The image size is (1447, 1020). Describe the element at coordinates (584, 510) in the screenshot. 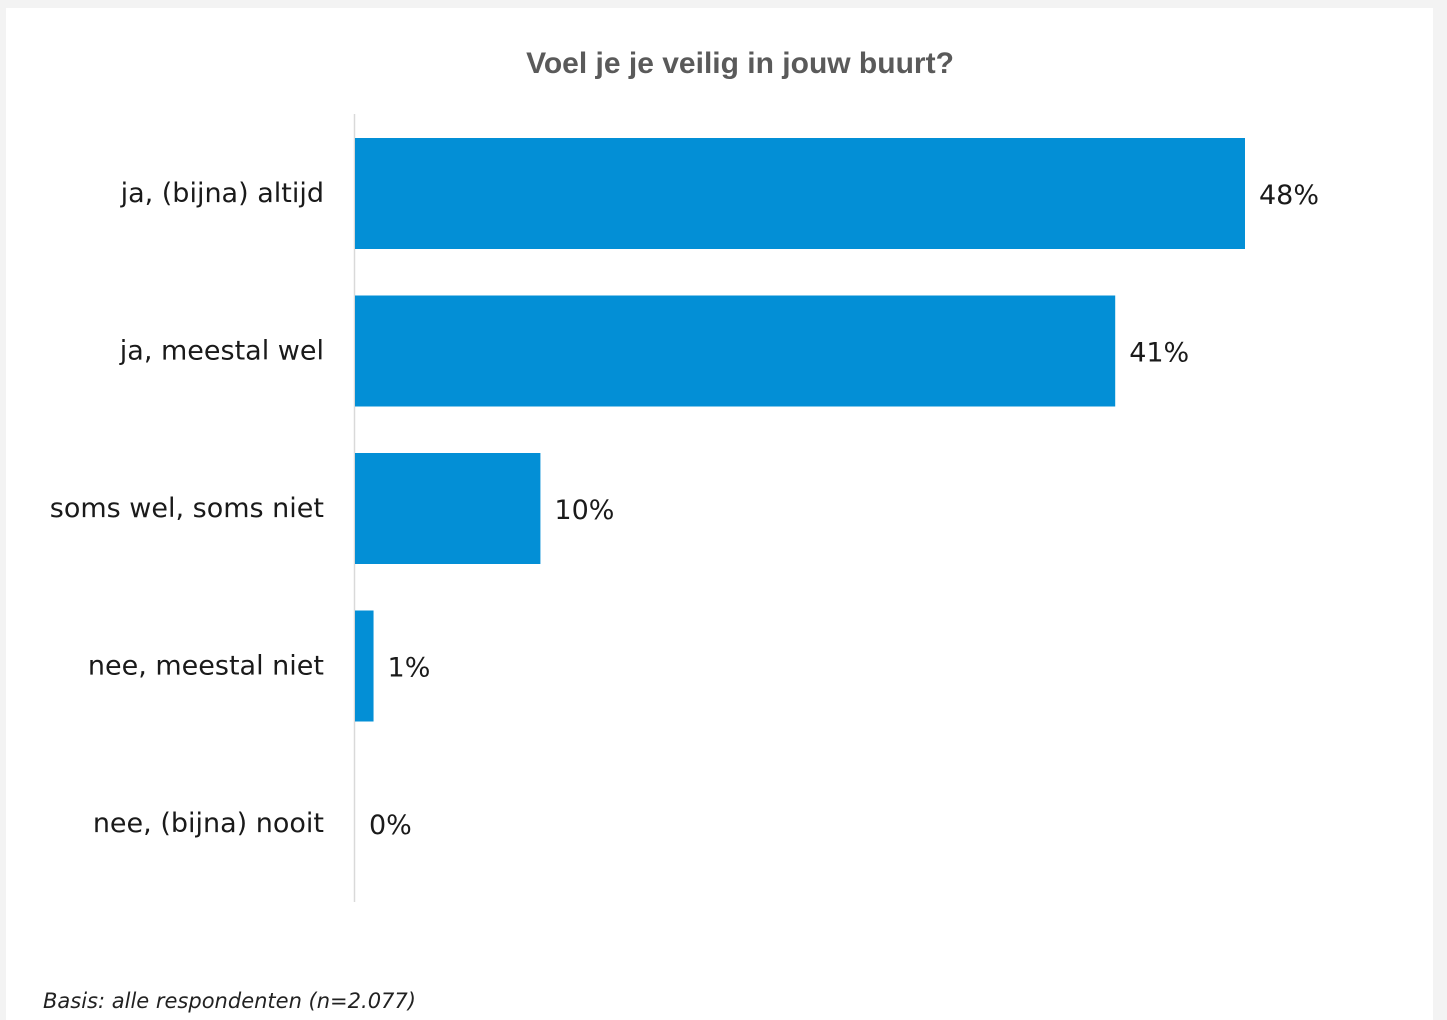

I see `value-label: 10%` at that location.